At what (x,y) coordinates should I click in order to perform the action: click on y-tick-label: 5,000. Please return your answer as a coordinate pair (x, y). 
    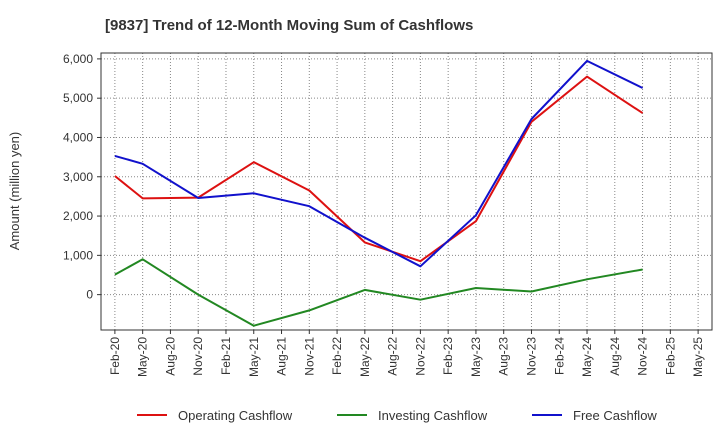
    Looking at the image, I should click on (78, 98).